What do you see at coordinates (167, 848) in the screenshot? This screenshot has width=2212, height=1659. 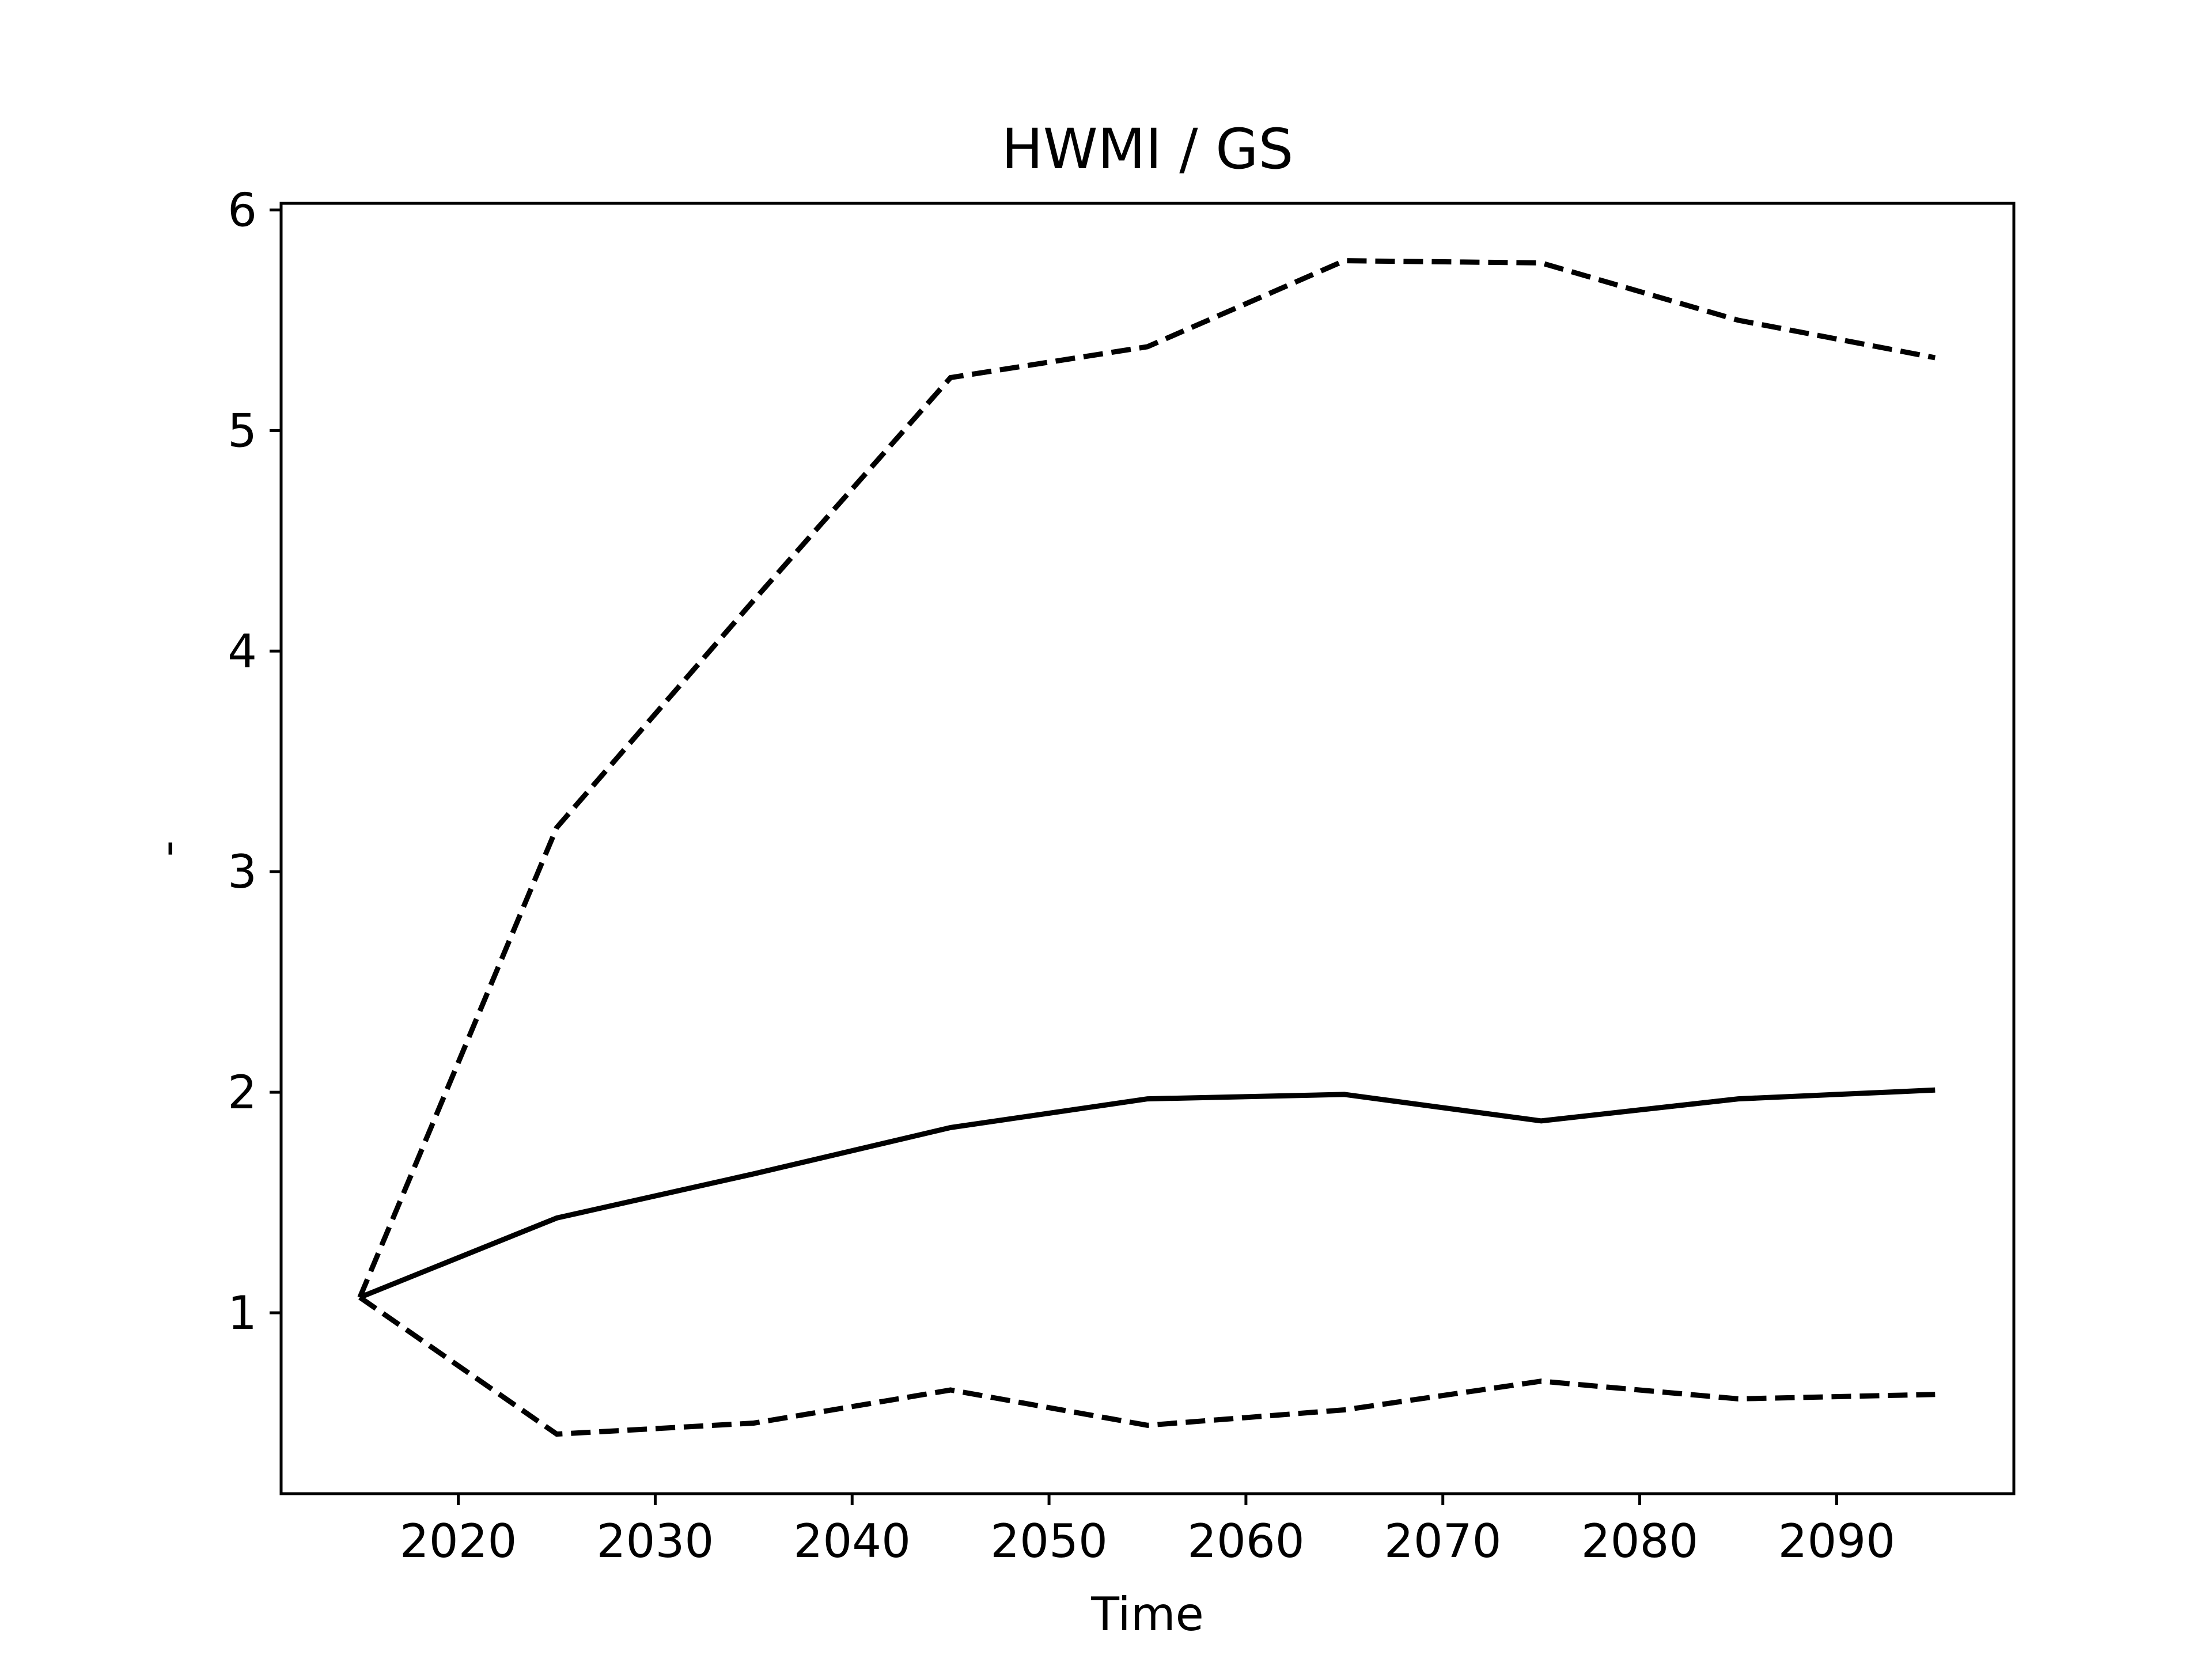 I see `y-axis-label: -` at bounding box center [167, 848].